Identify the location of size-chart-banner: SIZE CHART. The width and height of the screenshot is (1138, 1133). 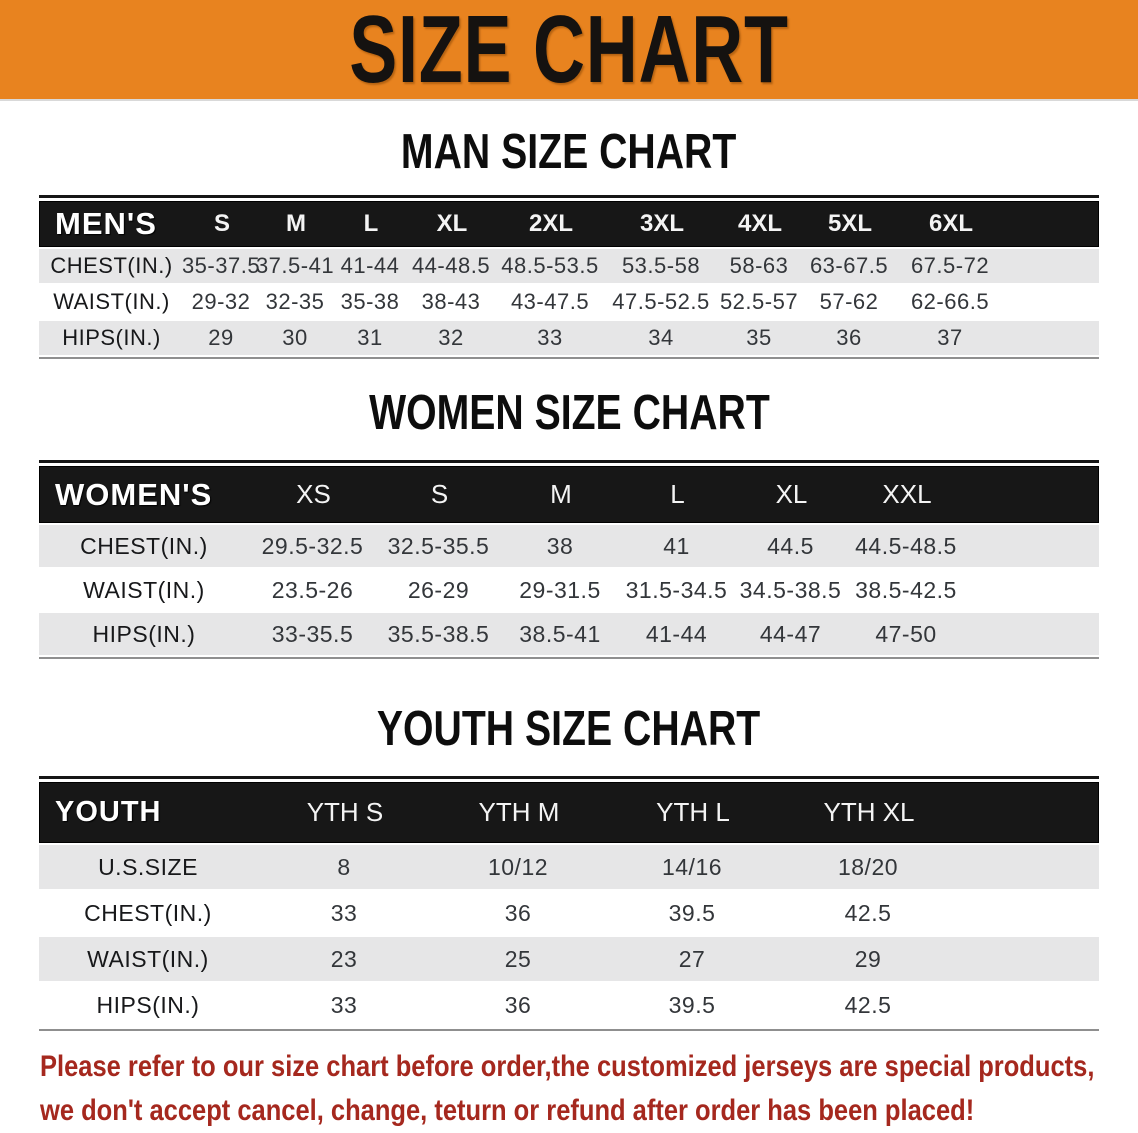
(569, 50).